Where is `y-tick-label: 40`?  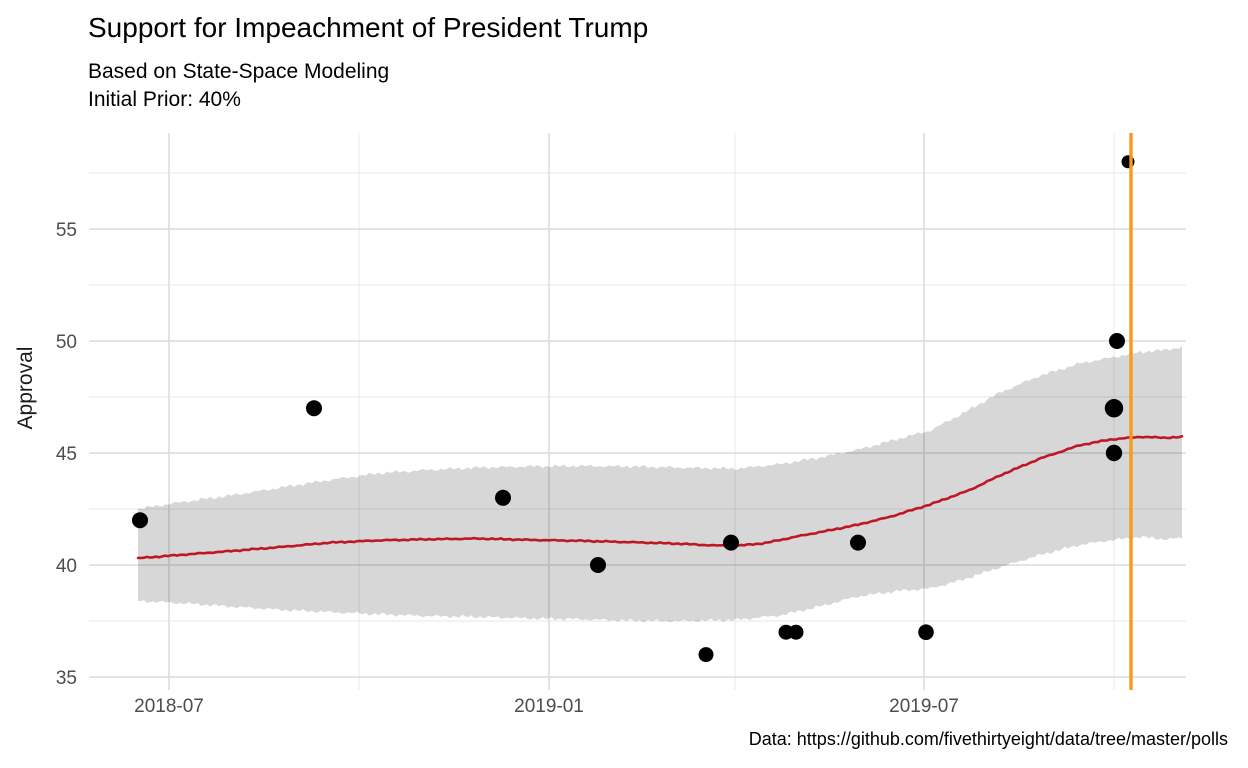 y-tick-label: 40 is located at coordinates (66, 566).